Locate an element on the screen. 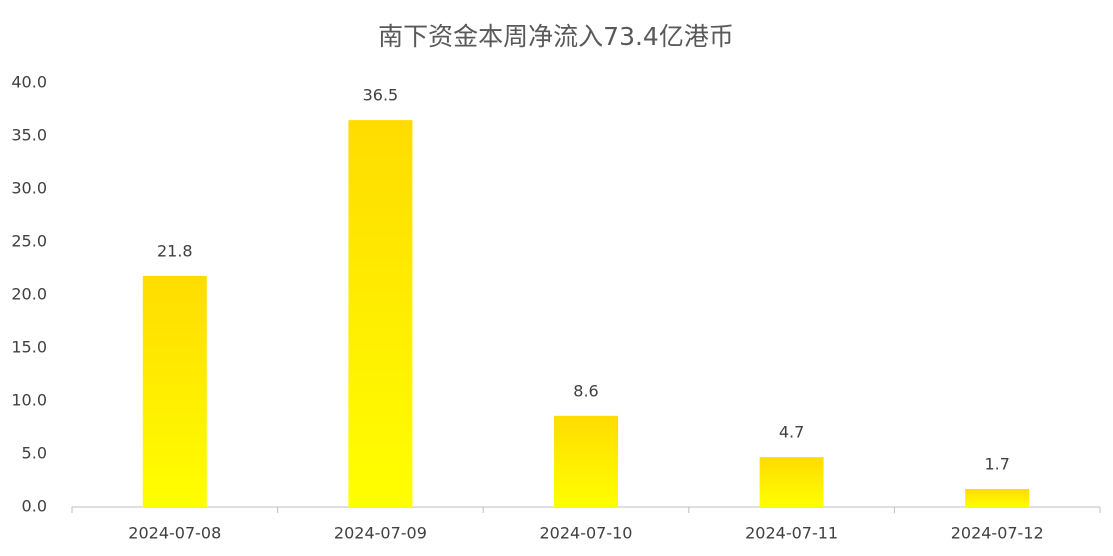 The width and height of the screenshot is (1113, 556). data-label: 4.7 is located at coordinates (791, 432).